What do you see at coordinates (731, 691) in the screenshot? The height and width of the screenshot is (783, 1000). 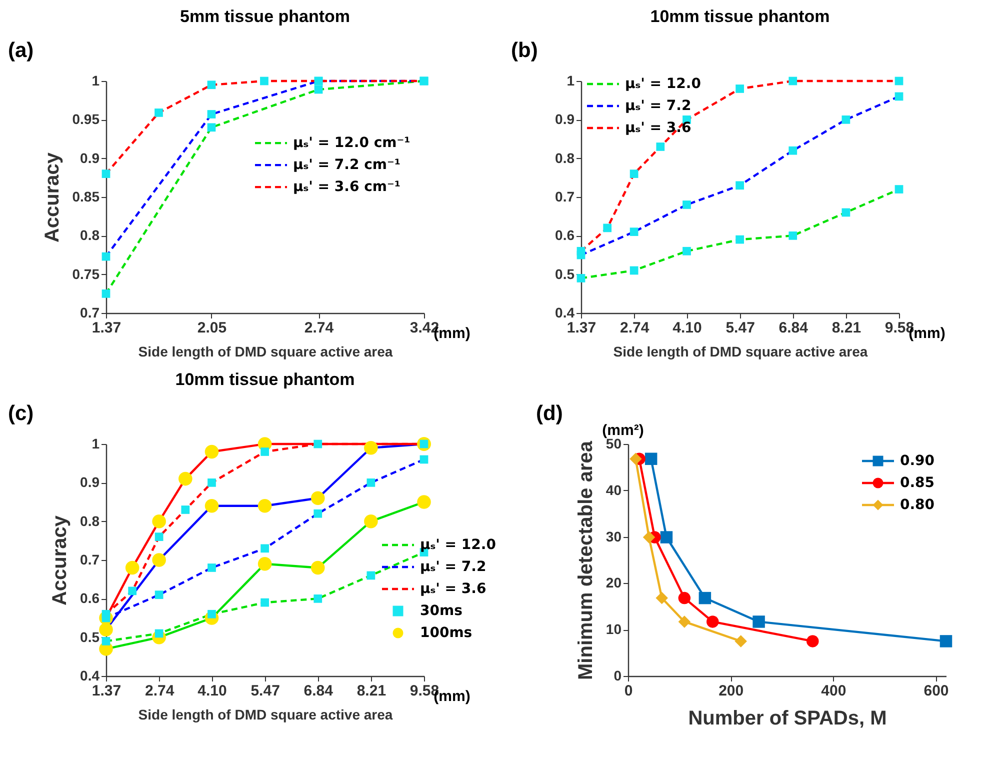 I see `x-tick-label: 200` at bounding box center [731, 691].